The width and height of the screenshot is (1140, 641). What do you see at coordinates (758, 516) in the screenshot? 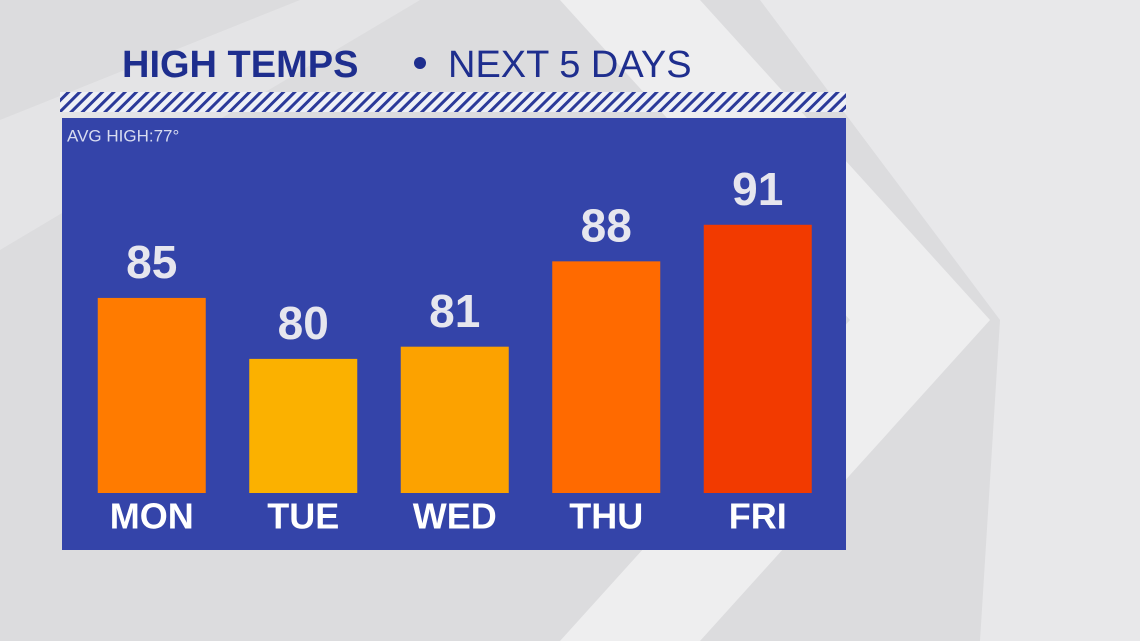
I see `x-tick-label: FRI` at bounding box center [758, 516].